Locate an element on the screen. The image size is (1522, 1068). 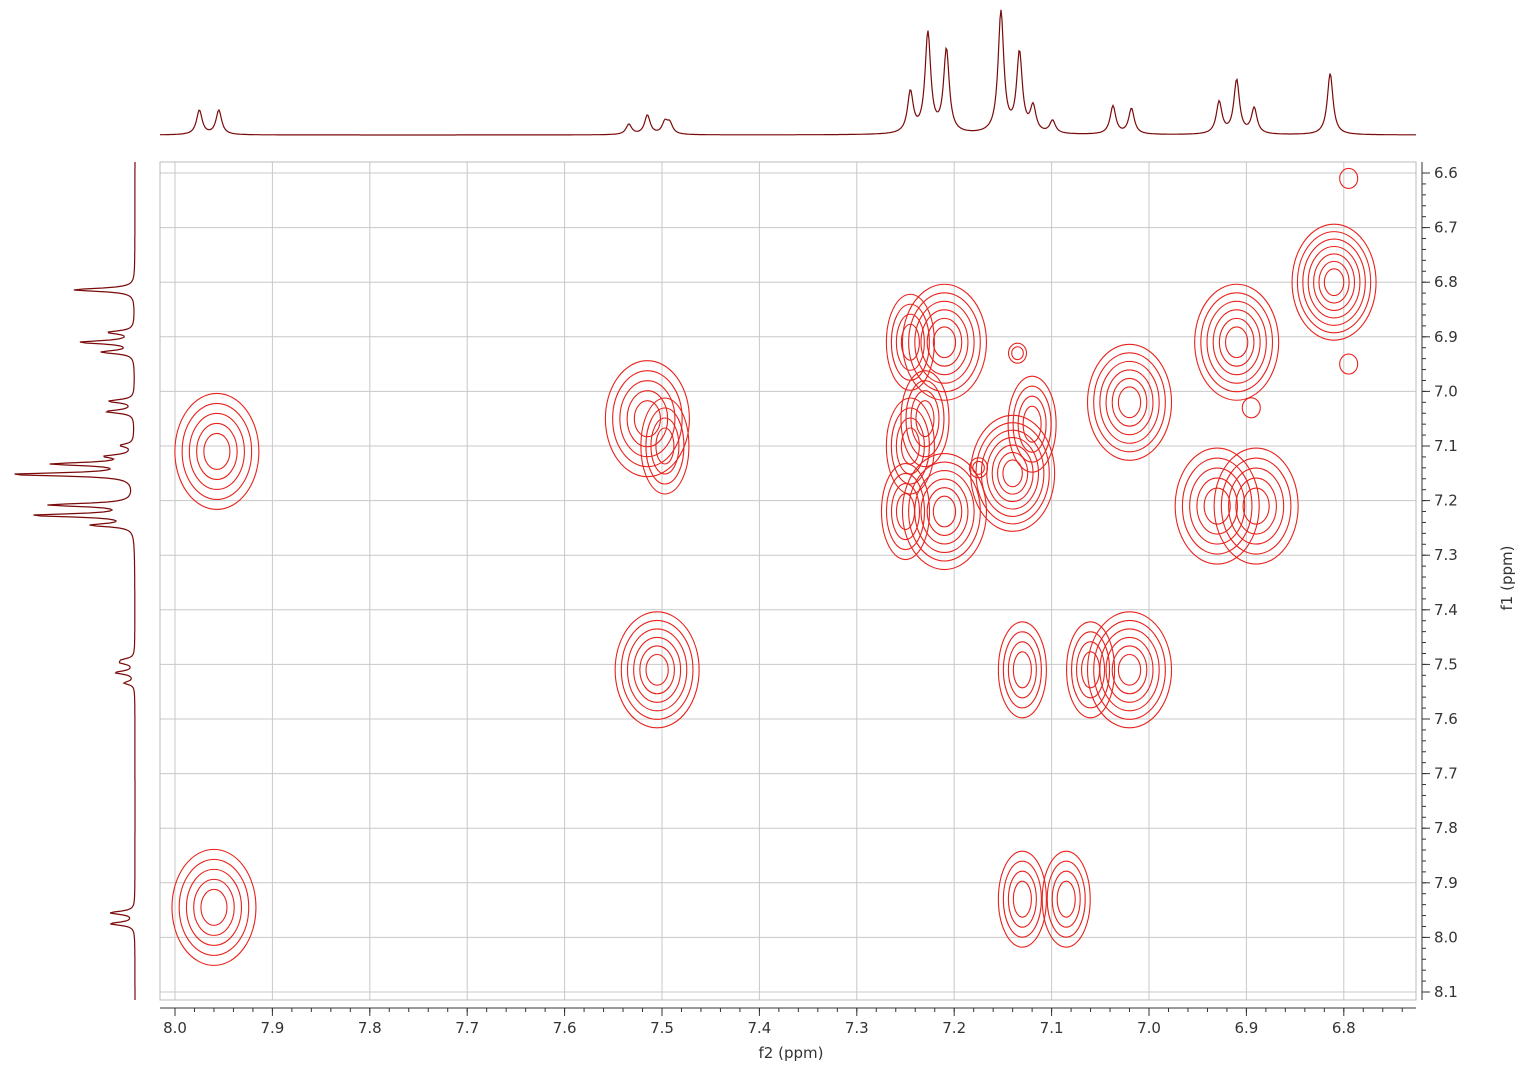
y-tick-label: 8.1 is located at coordinates (1446, 992).